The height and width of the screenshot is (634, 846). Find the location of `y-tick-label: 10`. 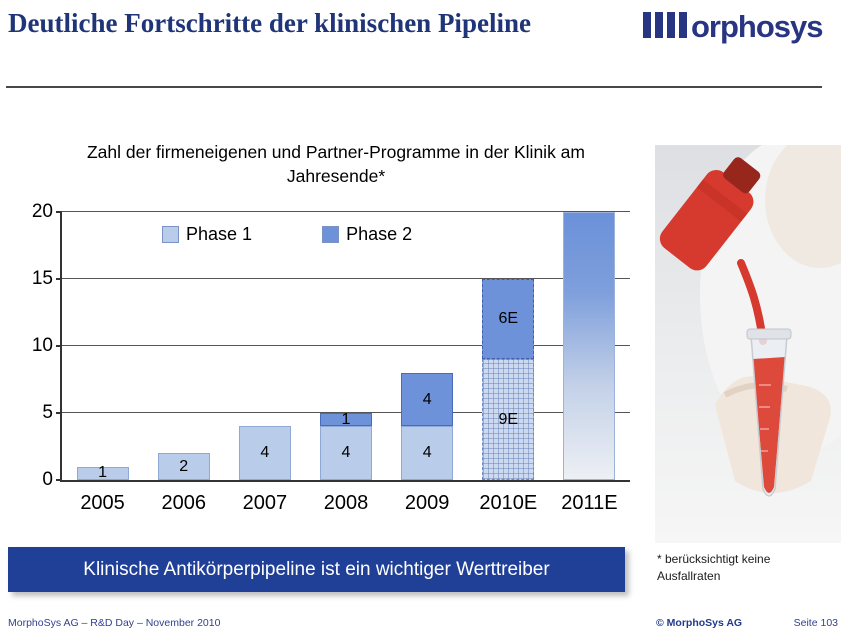

y-tick-label: 10 is located at coordinates (42, 345).